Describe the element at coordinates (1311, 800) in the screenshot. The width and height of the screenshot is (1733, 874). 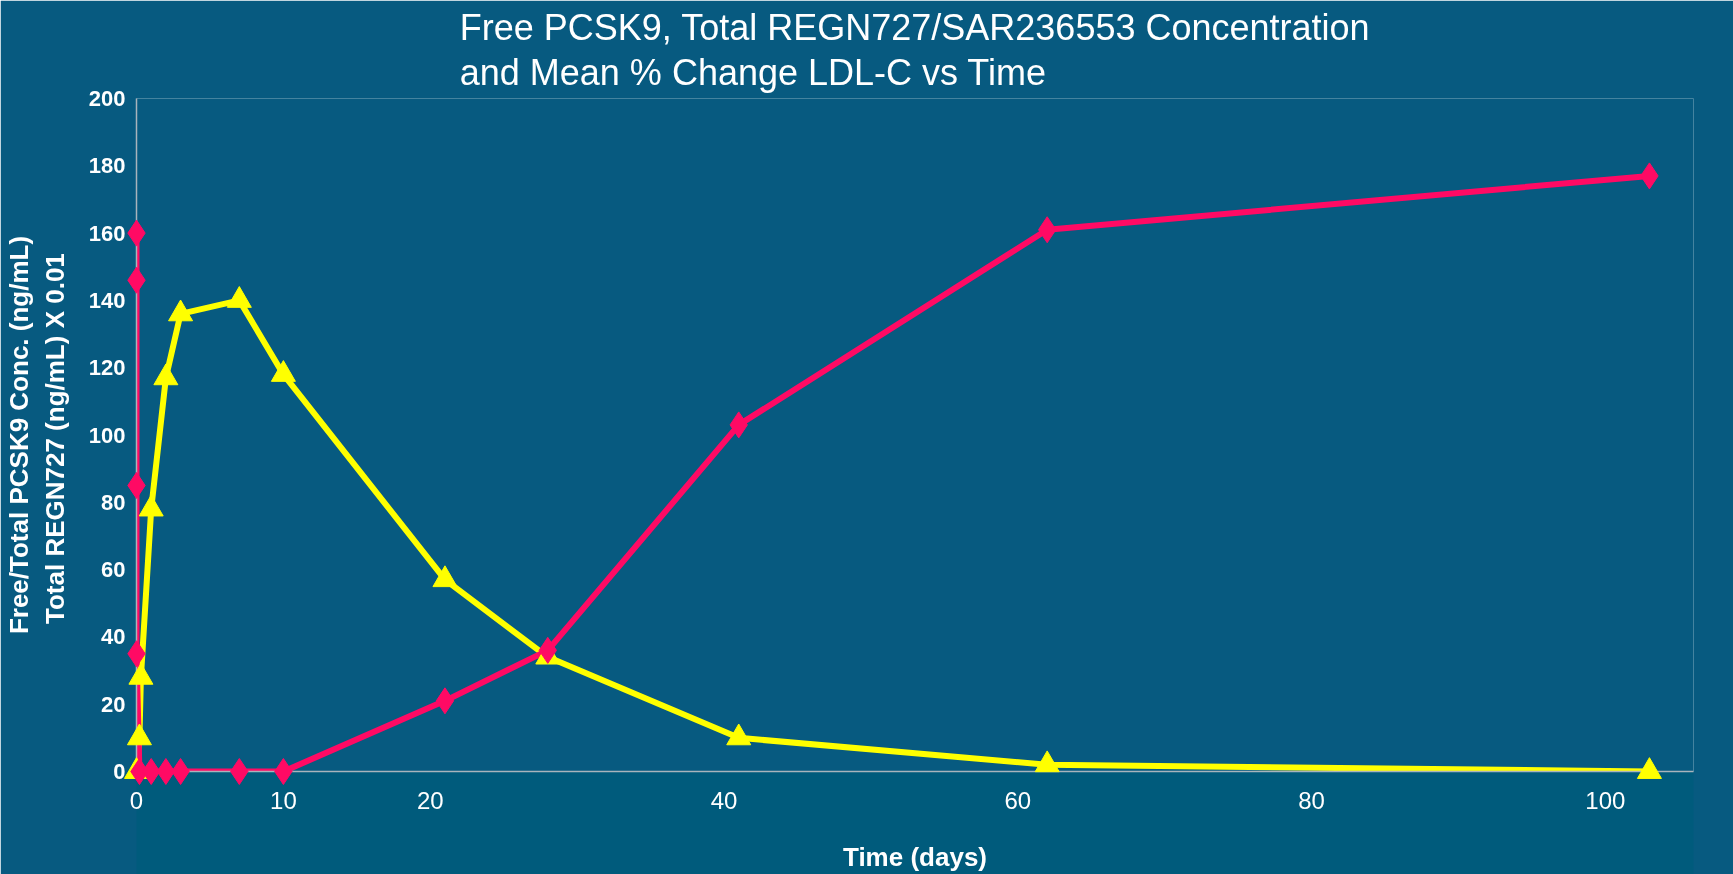
I see `x-tick-label: 80` at that location.